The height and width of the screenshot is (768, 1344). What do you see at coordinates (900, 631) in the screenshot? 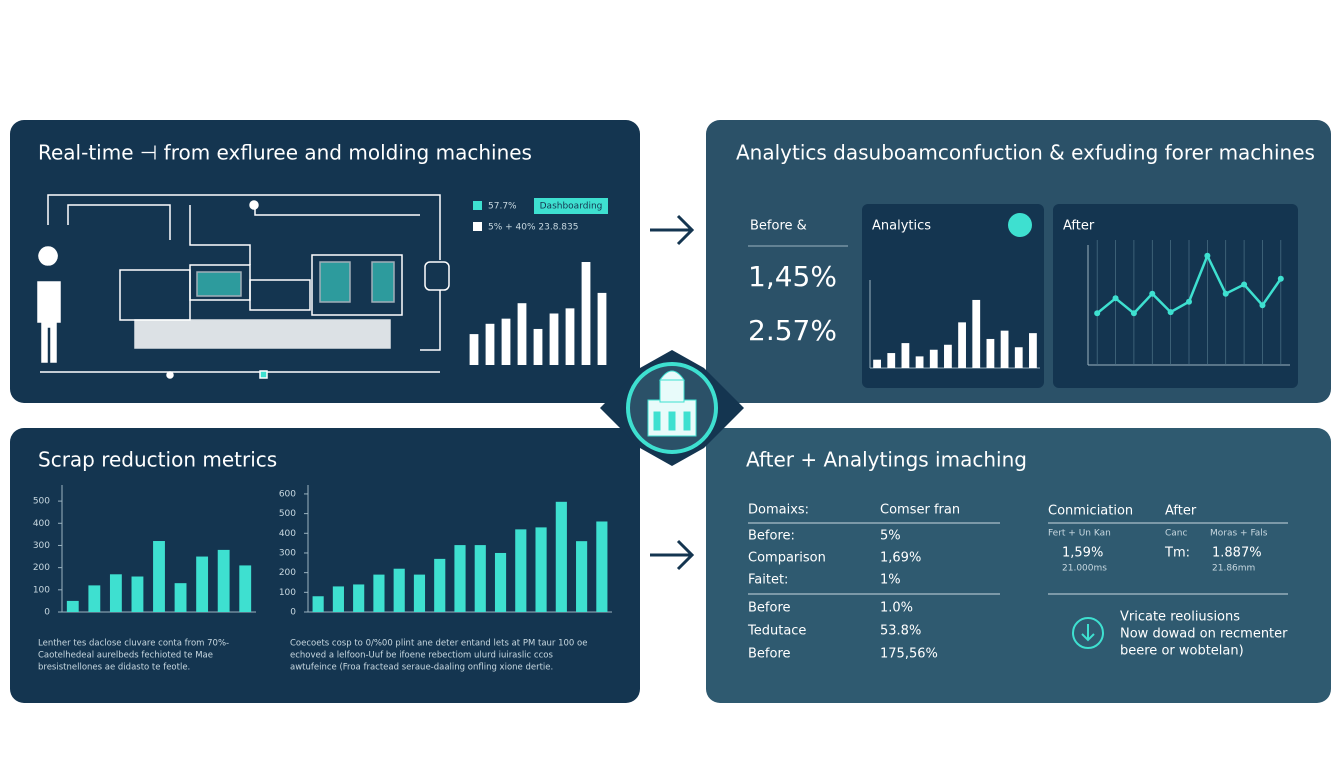
I see `table-cell: 53.8%` at bounding box center [900, 631].